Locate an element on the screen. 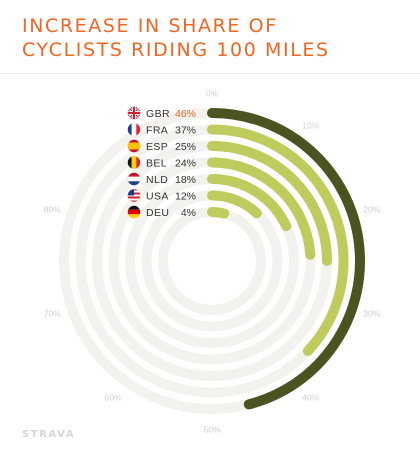 The width and height of the screenshot is (420, 455). value-label-esp: 25% is located at coordinates (185, 147).